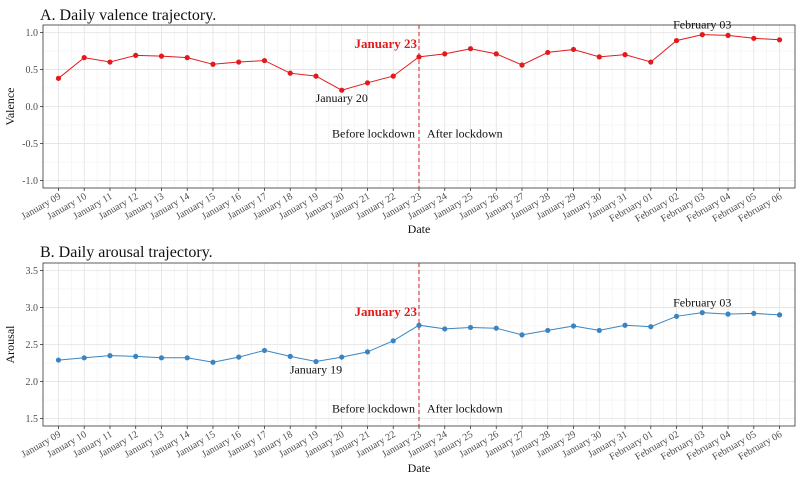 The image size is (800, 485). Describe the element at coordinates (30, 144) in the screenshot. I see `y-tick-label: -0.5` at that location.